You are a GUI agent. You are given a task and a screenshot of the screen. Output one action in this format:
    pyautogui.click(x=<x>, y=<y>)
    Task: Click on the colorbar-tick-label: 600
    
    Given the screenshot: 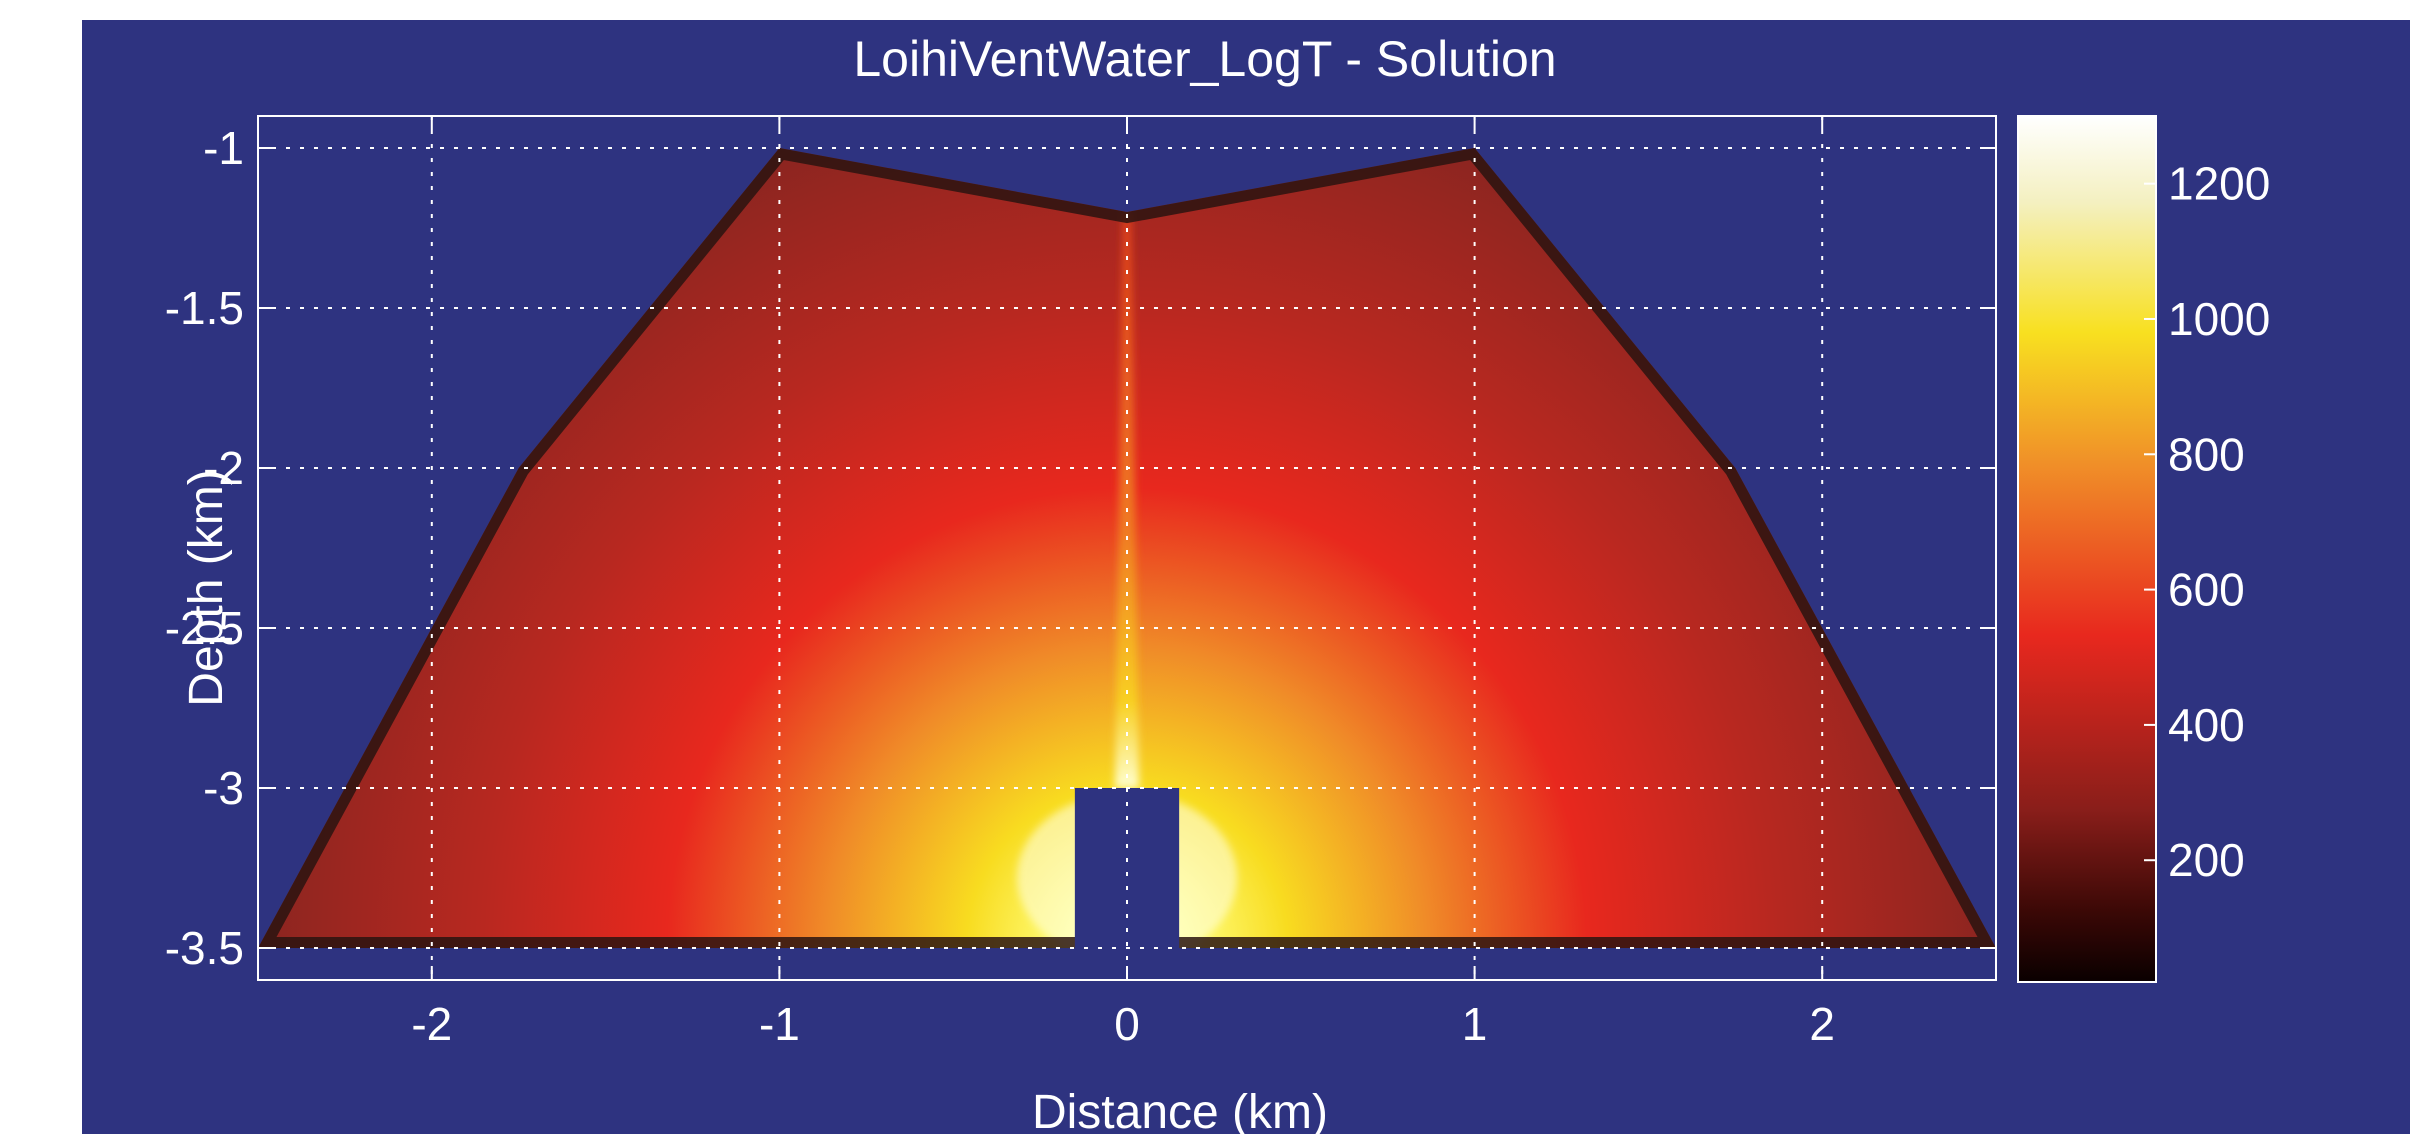 What is the action you would take?
    pyautogui.click(x=2206, y=590)
    